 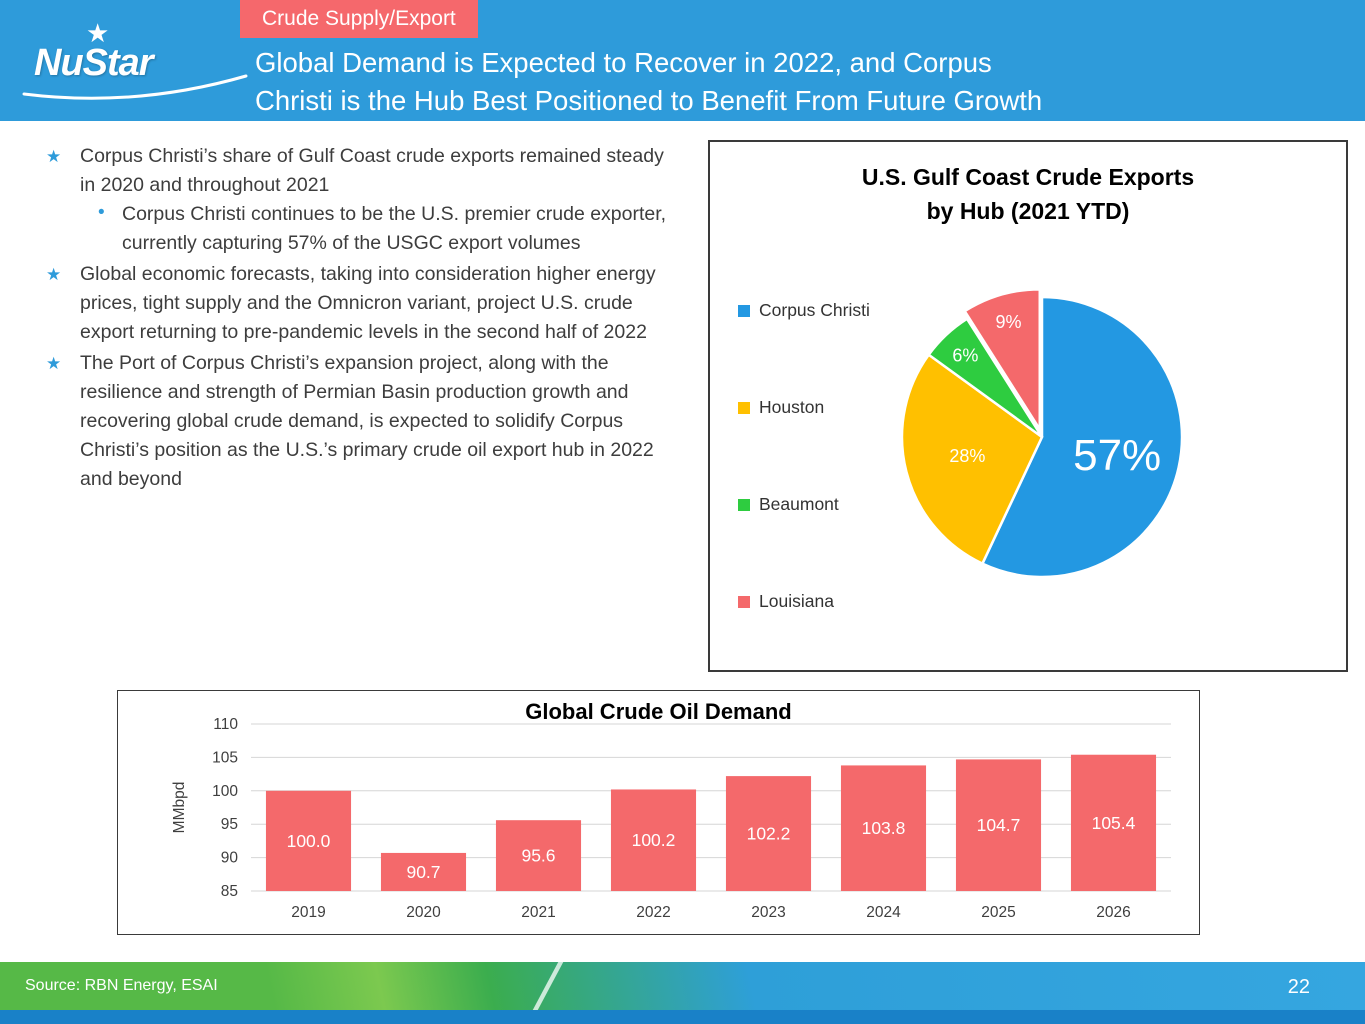 What do you see at coordinates (423, 912) in the screenshot?
I see `x-tick-label: 2020` at bounding box center [423, 912].